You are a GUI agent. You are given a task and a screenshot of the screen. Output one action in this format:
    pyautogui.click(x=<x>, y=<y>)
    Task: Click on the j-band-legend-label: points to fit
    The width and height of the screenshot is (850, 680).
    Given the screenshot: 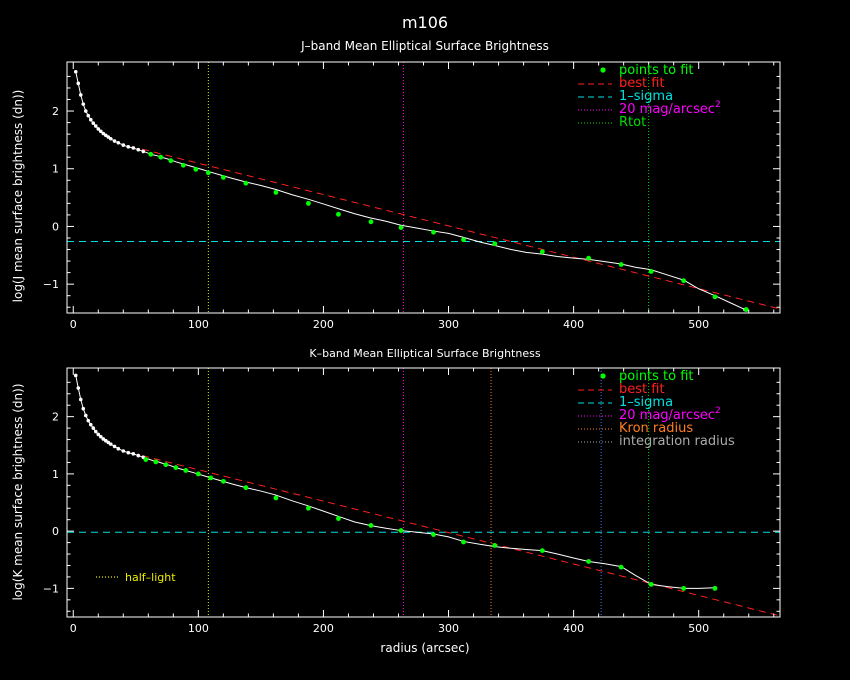 What is the action you would take?
    pyautogui.click(x=656, y=70)
    